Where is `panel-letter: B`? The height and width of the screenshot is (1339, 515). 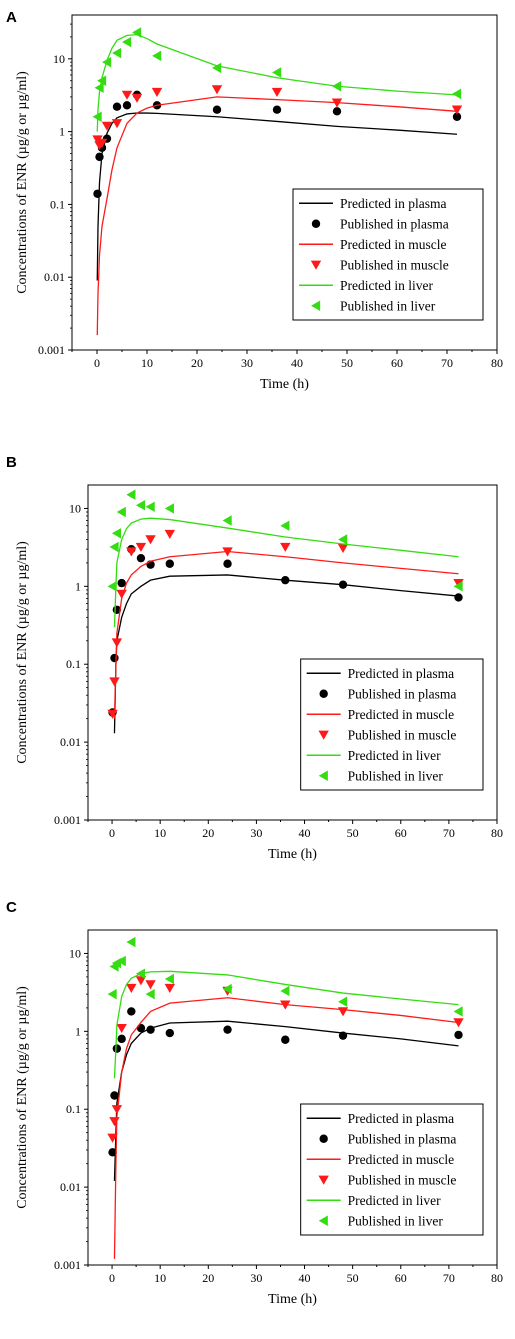 panel-letter: B is located at coordinates (11, 462).